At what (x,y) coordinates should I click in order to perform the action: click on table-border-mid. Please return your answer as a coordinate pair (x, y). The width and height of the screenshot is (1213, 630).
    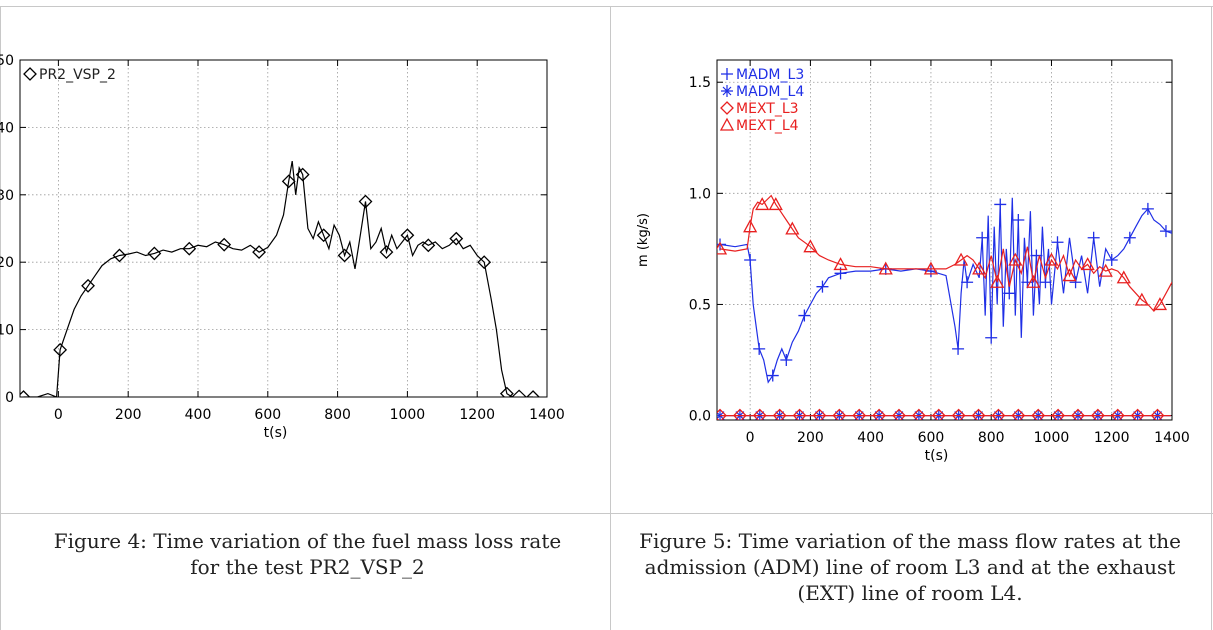
    Looking at the image, I should click on (610, 318).